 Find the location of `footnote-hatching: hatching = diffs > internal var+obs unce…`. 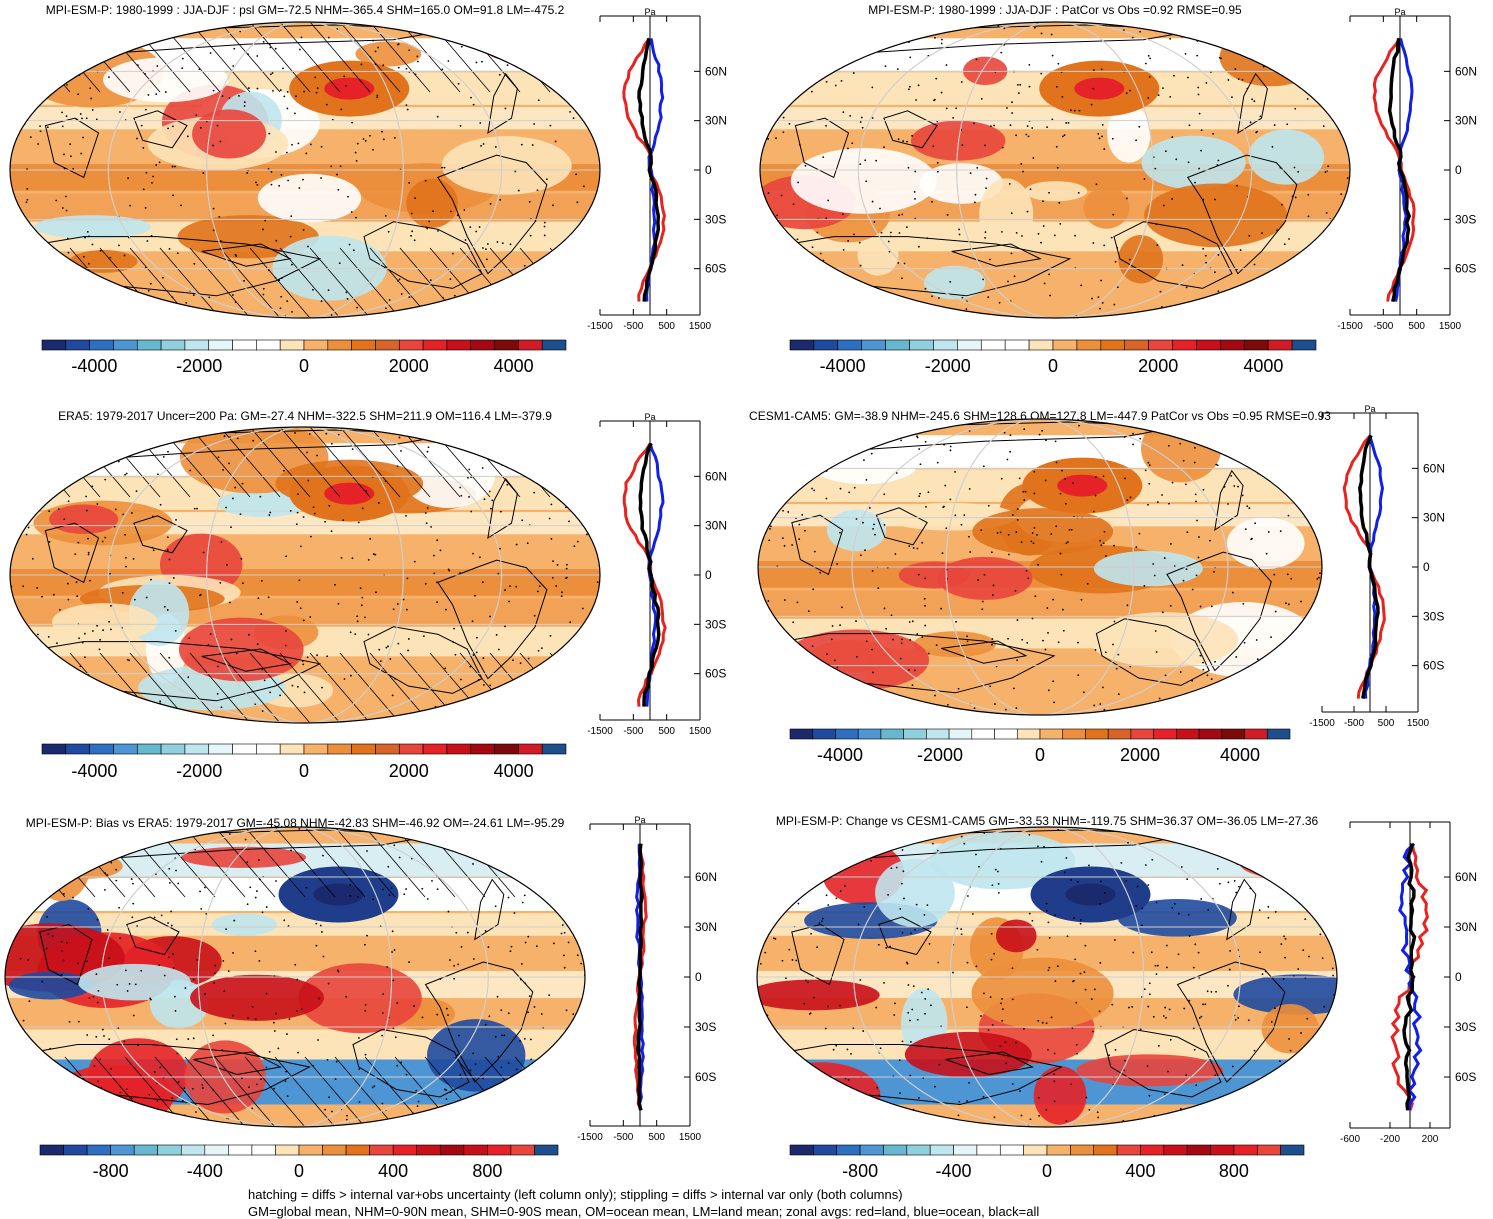

footnote-hatching: hatching = diffs > internal var+obs unce… is located at coordinates (575, 1194).